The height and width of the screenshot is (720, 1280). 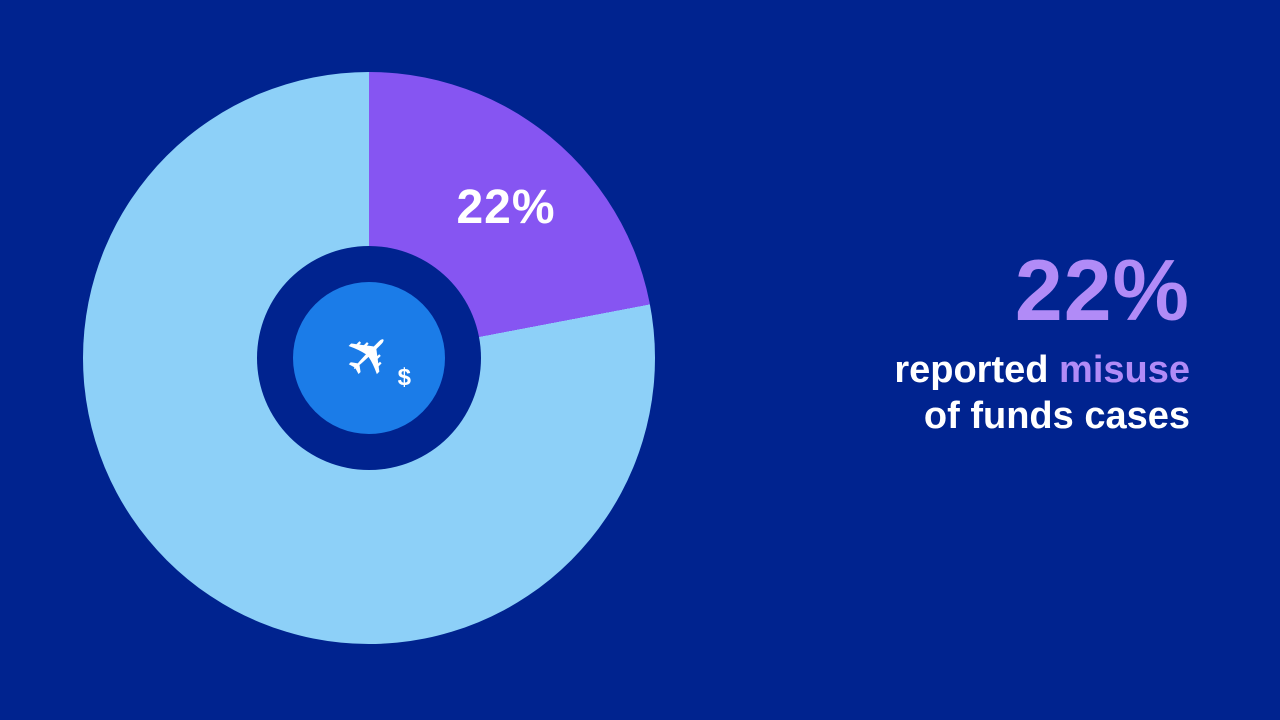 I want to click on airplane-dollar-icon: ✈ $, so click(x=369, y=355).